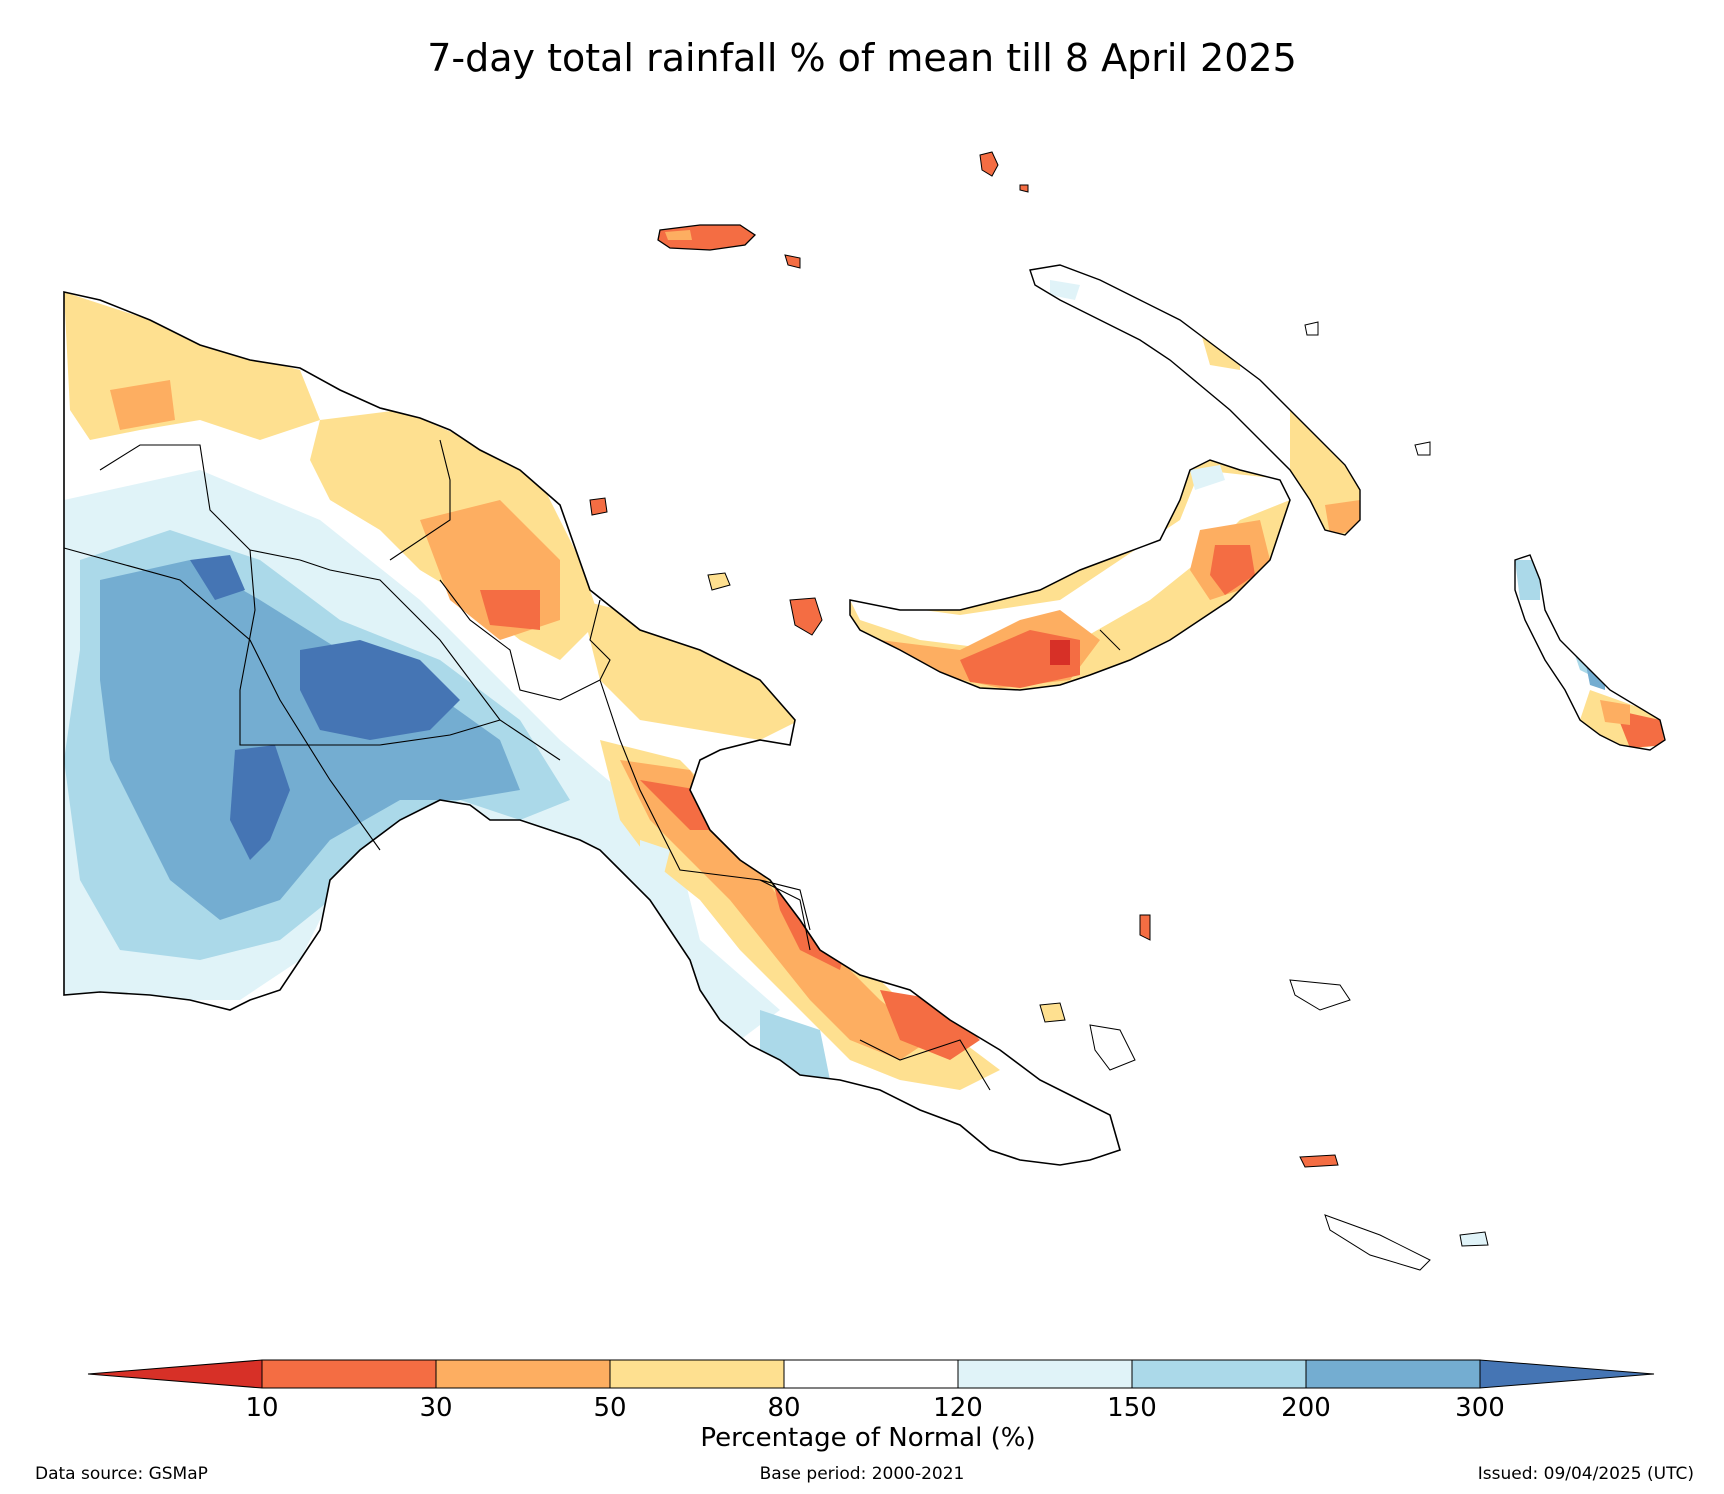 This screenshot has height=1494, width=1724. I want to click on colorbar-tick-label: 50, so click(609, 1408).